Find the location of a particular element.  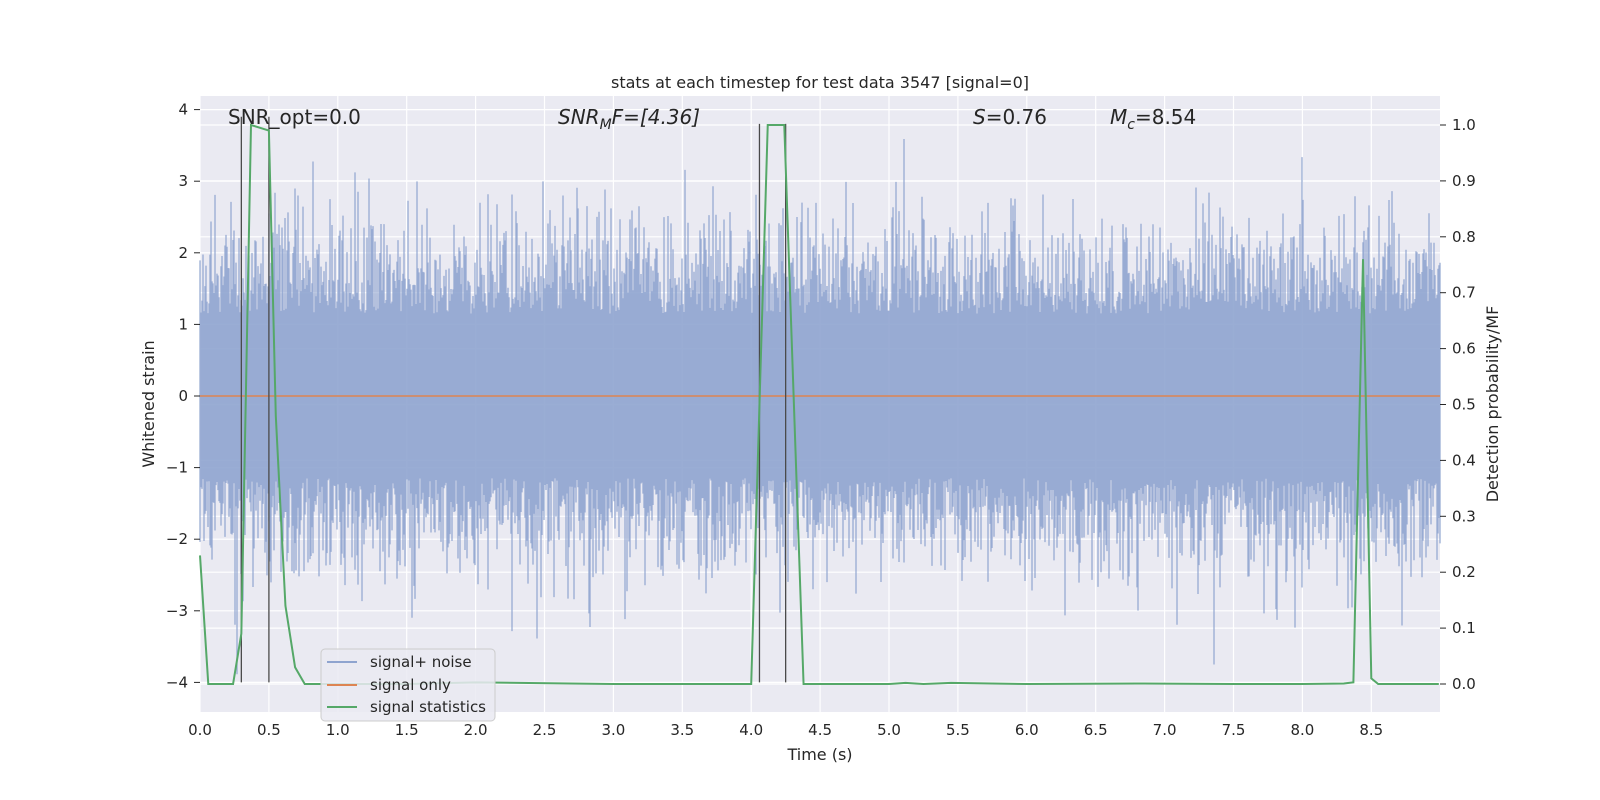

x-tick-label-7: 3.5 is located at coordinates (682, 730).